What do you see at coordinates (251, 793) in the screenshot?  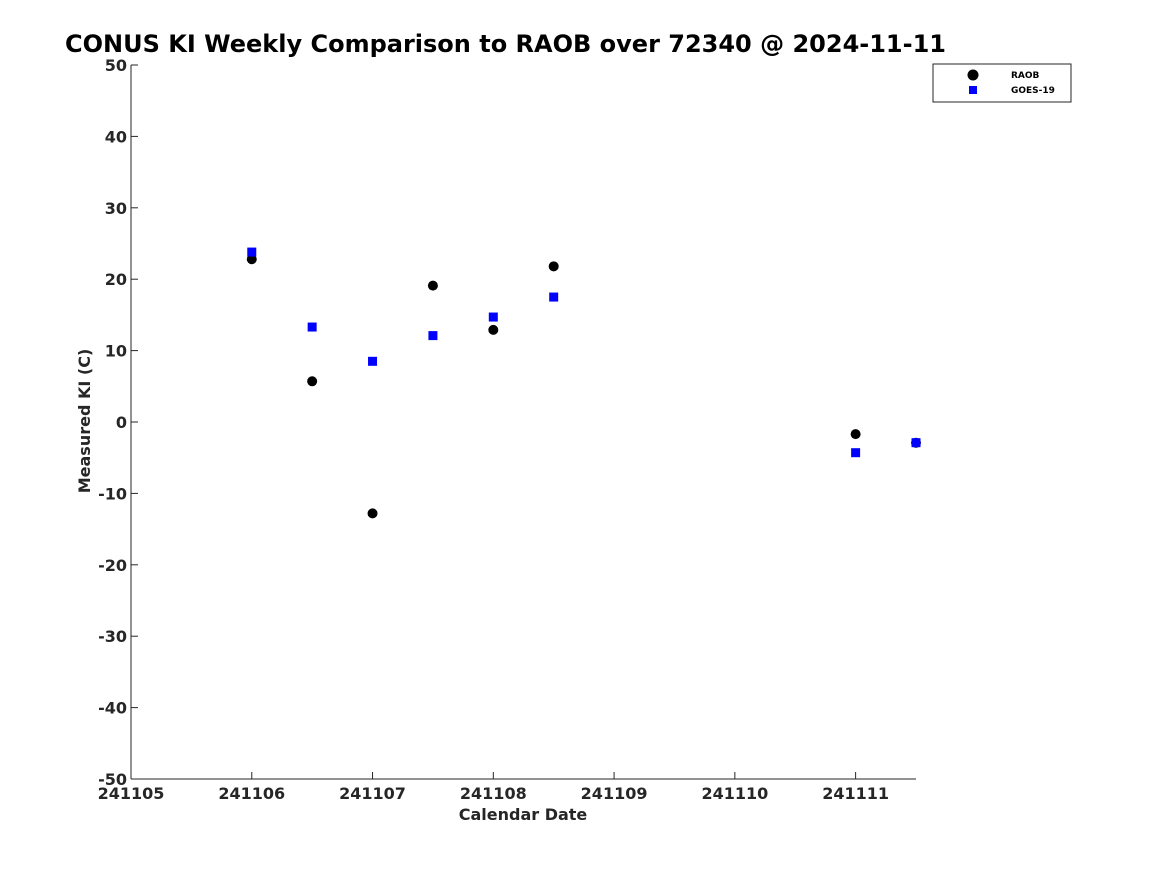 I see `x-tick-label: 241106` at bounding box center [251, 793].